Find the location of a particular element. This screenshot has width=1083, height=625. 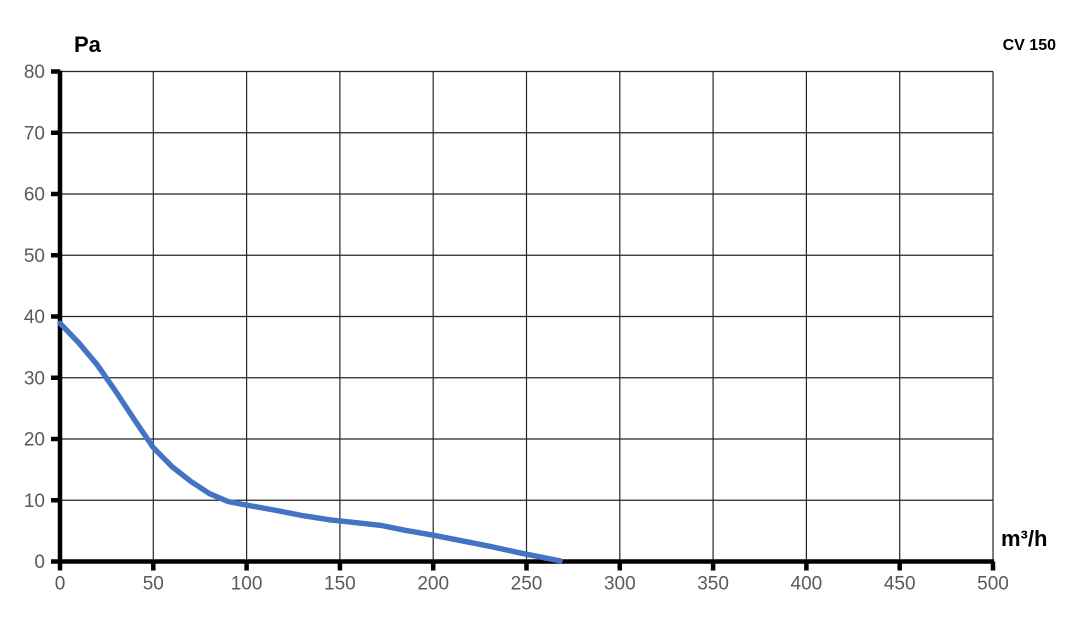

x-tick-labels: 0 50 100 150 200 250 300 350 400 450 500 is located at coordinates (532, 584).